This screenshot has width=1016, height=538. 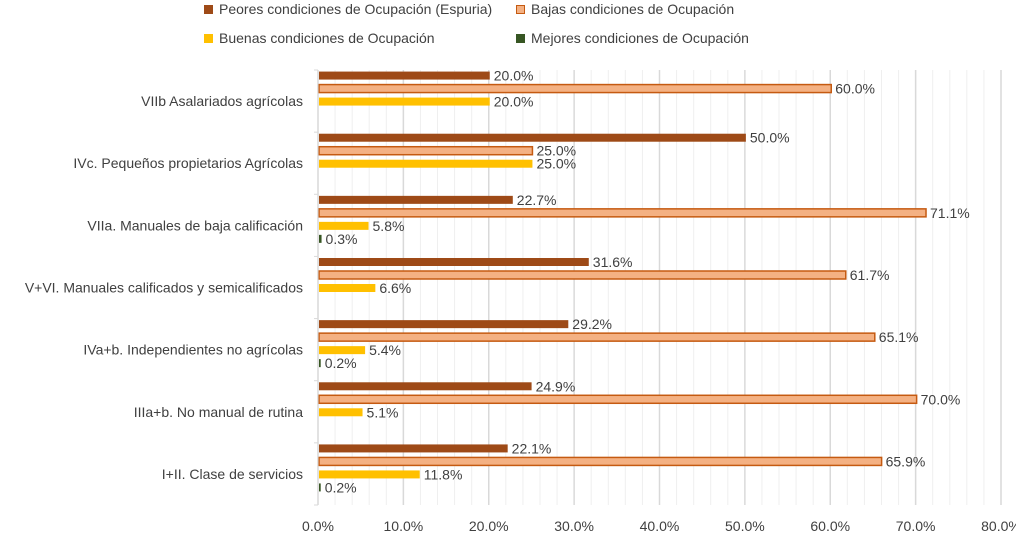 What do you see at coordinates (520, 38) in the screenshot?
I see `legend-swatch-mejores` at bounding box center [520, 38].